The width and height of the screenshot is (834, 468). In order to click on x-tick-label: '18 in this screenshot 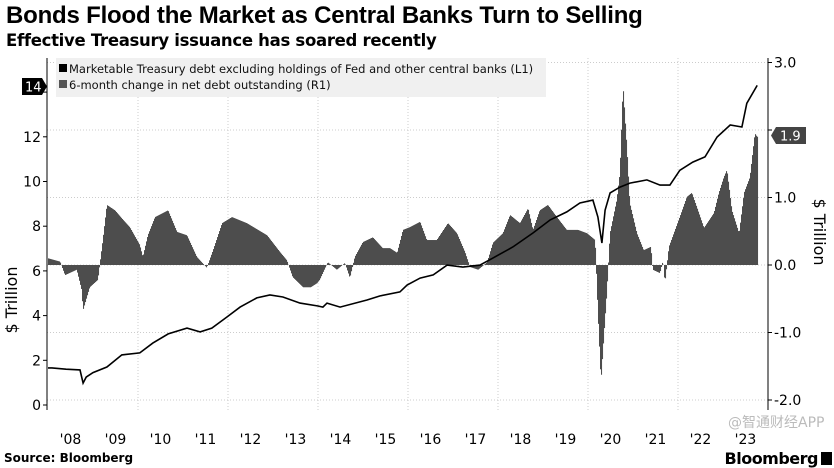, I will do `click(521, 440)`.